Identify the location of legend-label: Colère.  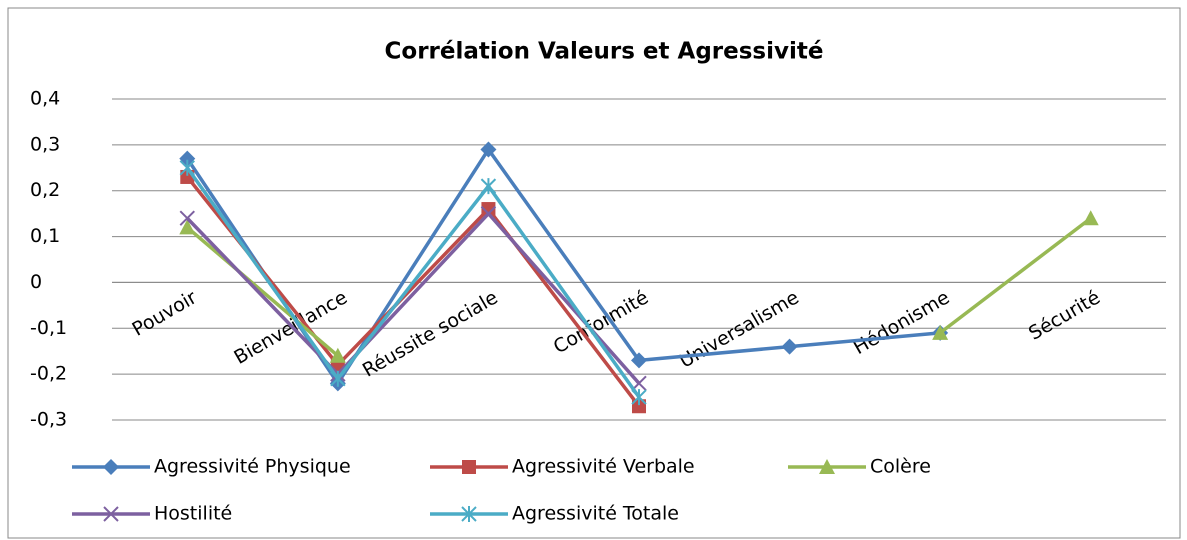
(900, 467).